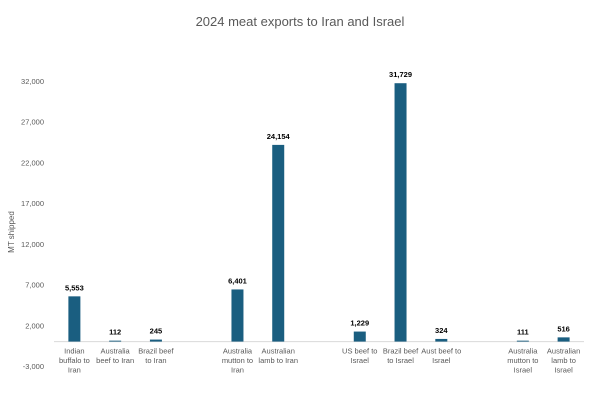  Describe the element at coordinates (32, 203) in the screenshot. I see `y-tick-label: 17,000` at that location.